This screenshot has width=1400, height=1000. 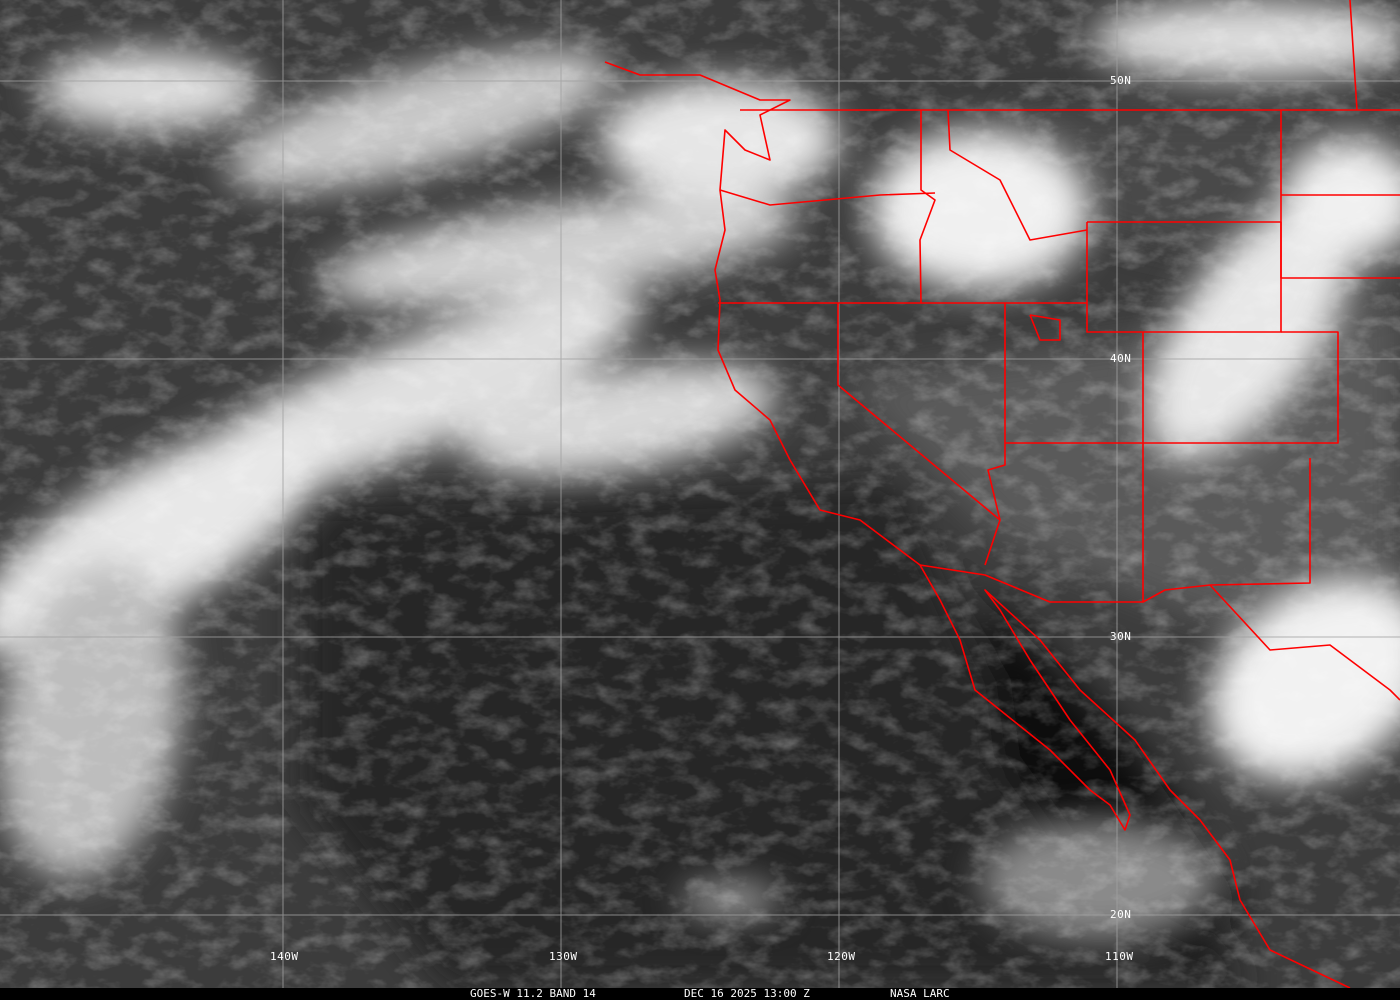 I want to click on lon-label-120w: 120W, so click(x=841, y=956).